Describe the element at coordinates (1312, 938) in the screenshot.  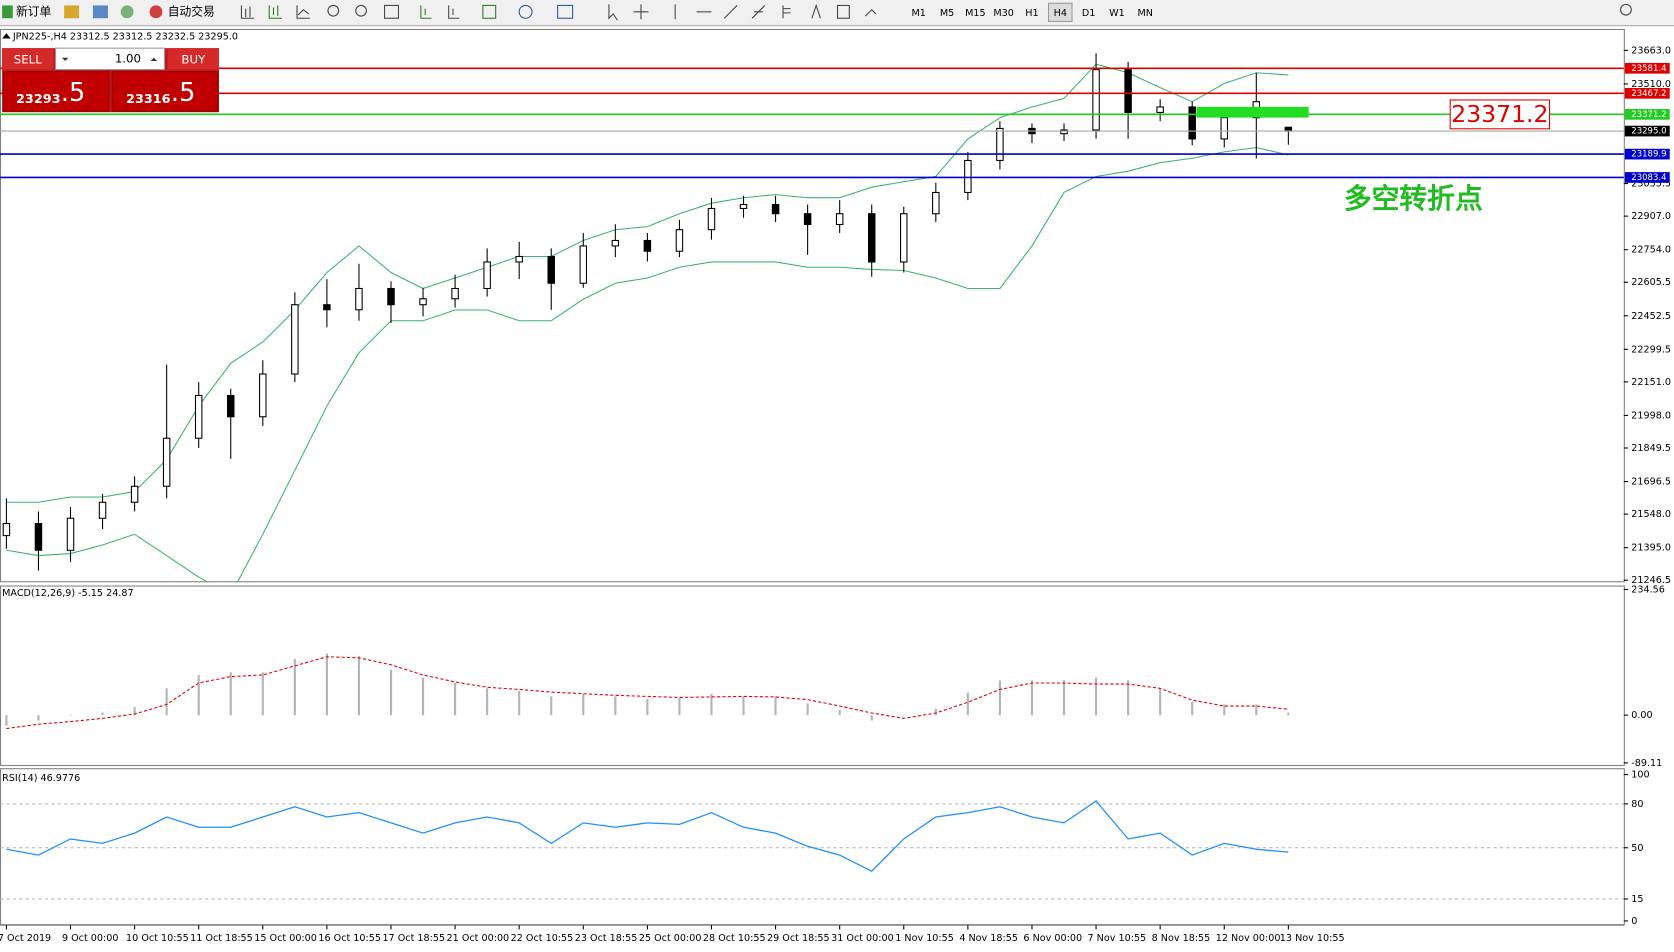
I see `x-tick-label: 13 Nov 10:55` at that location.